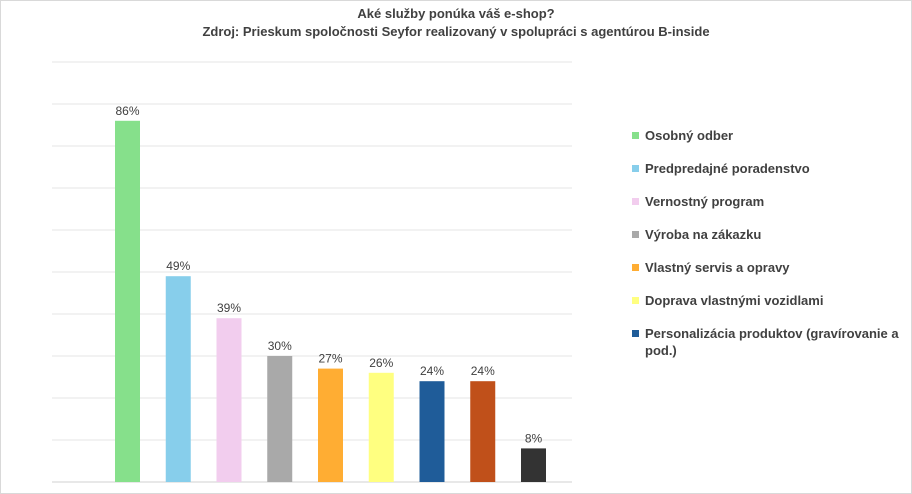 This screenshot has width=912, height=494. Describe the element at coordinates (229, 308) in the screenshot. I see `data-label: 39%` at that location.